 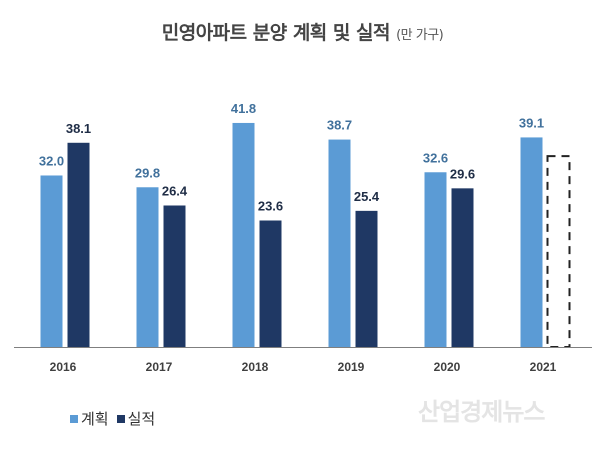 What do you see at coordinates (243, 108) in the screenshot?
I see `data-label: 41.8` at bounding box center [243, 108].